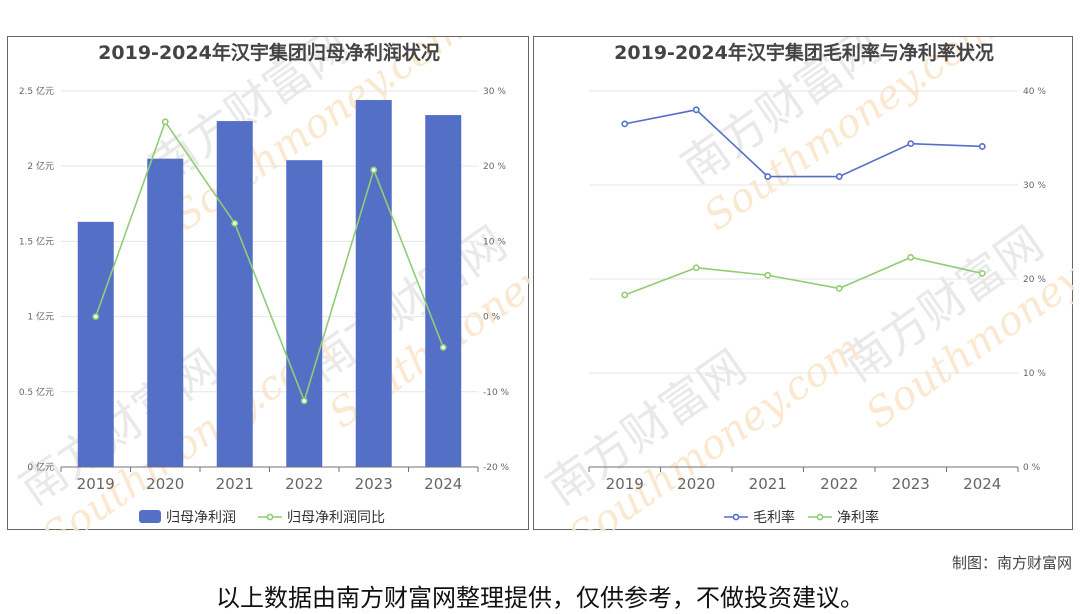 This screenshot has width=1080, height=614. What do you see at coordinates (96, 316) in the screenshot?
I see `point-yoy-2019` at bounding box center [96, 316].